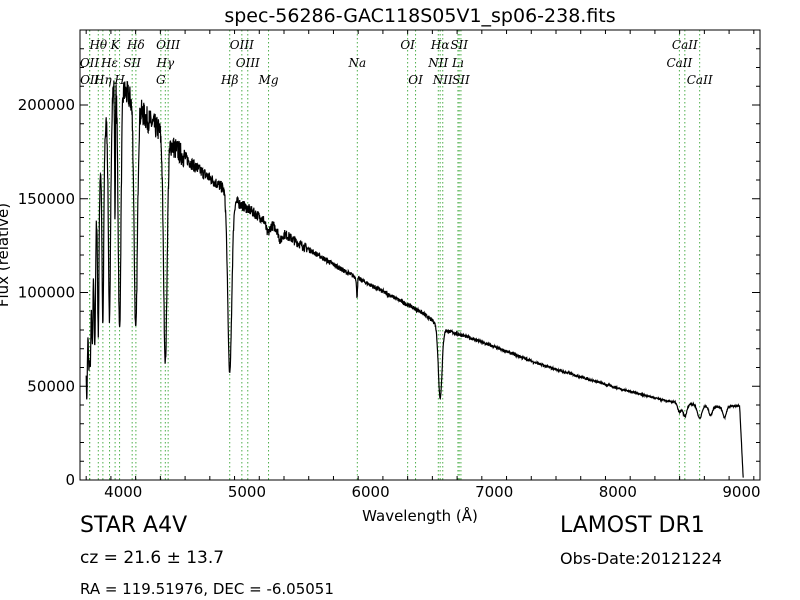  I want to click on line-label: Hγ, so click(164, 63).